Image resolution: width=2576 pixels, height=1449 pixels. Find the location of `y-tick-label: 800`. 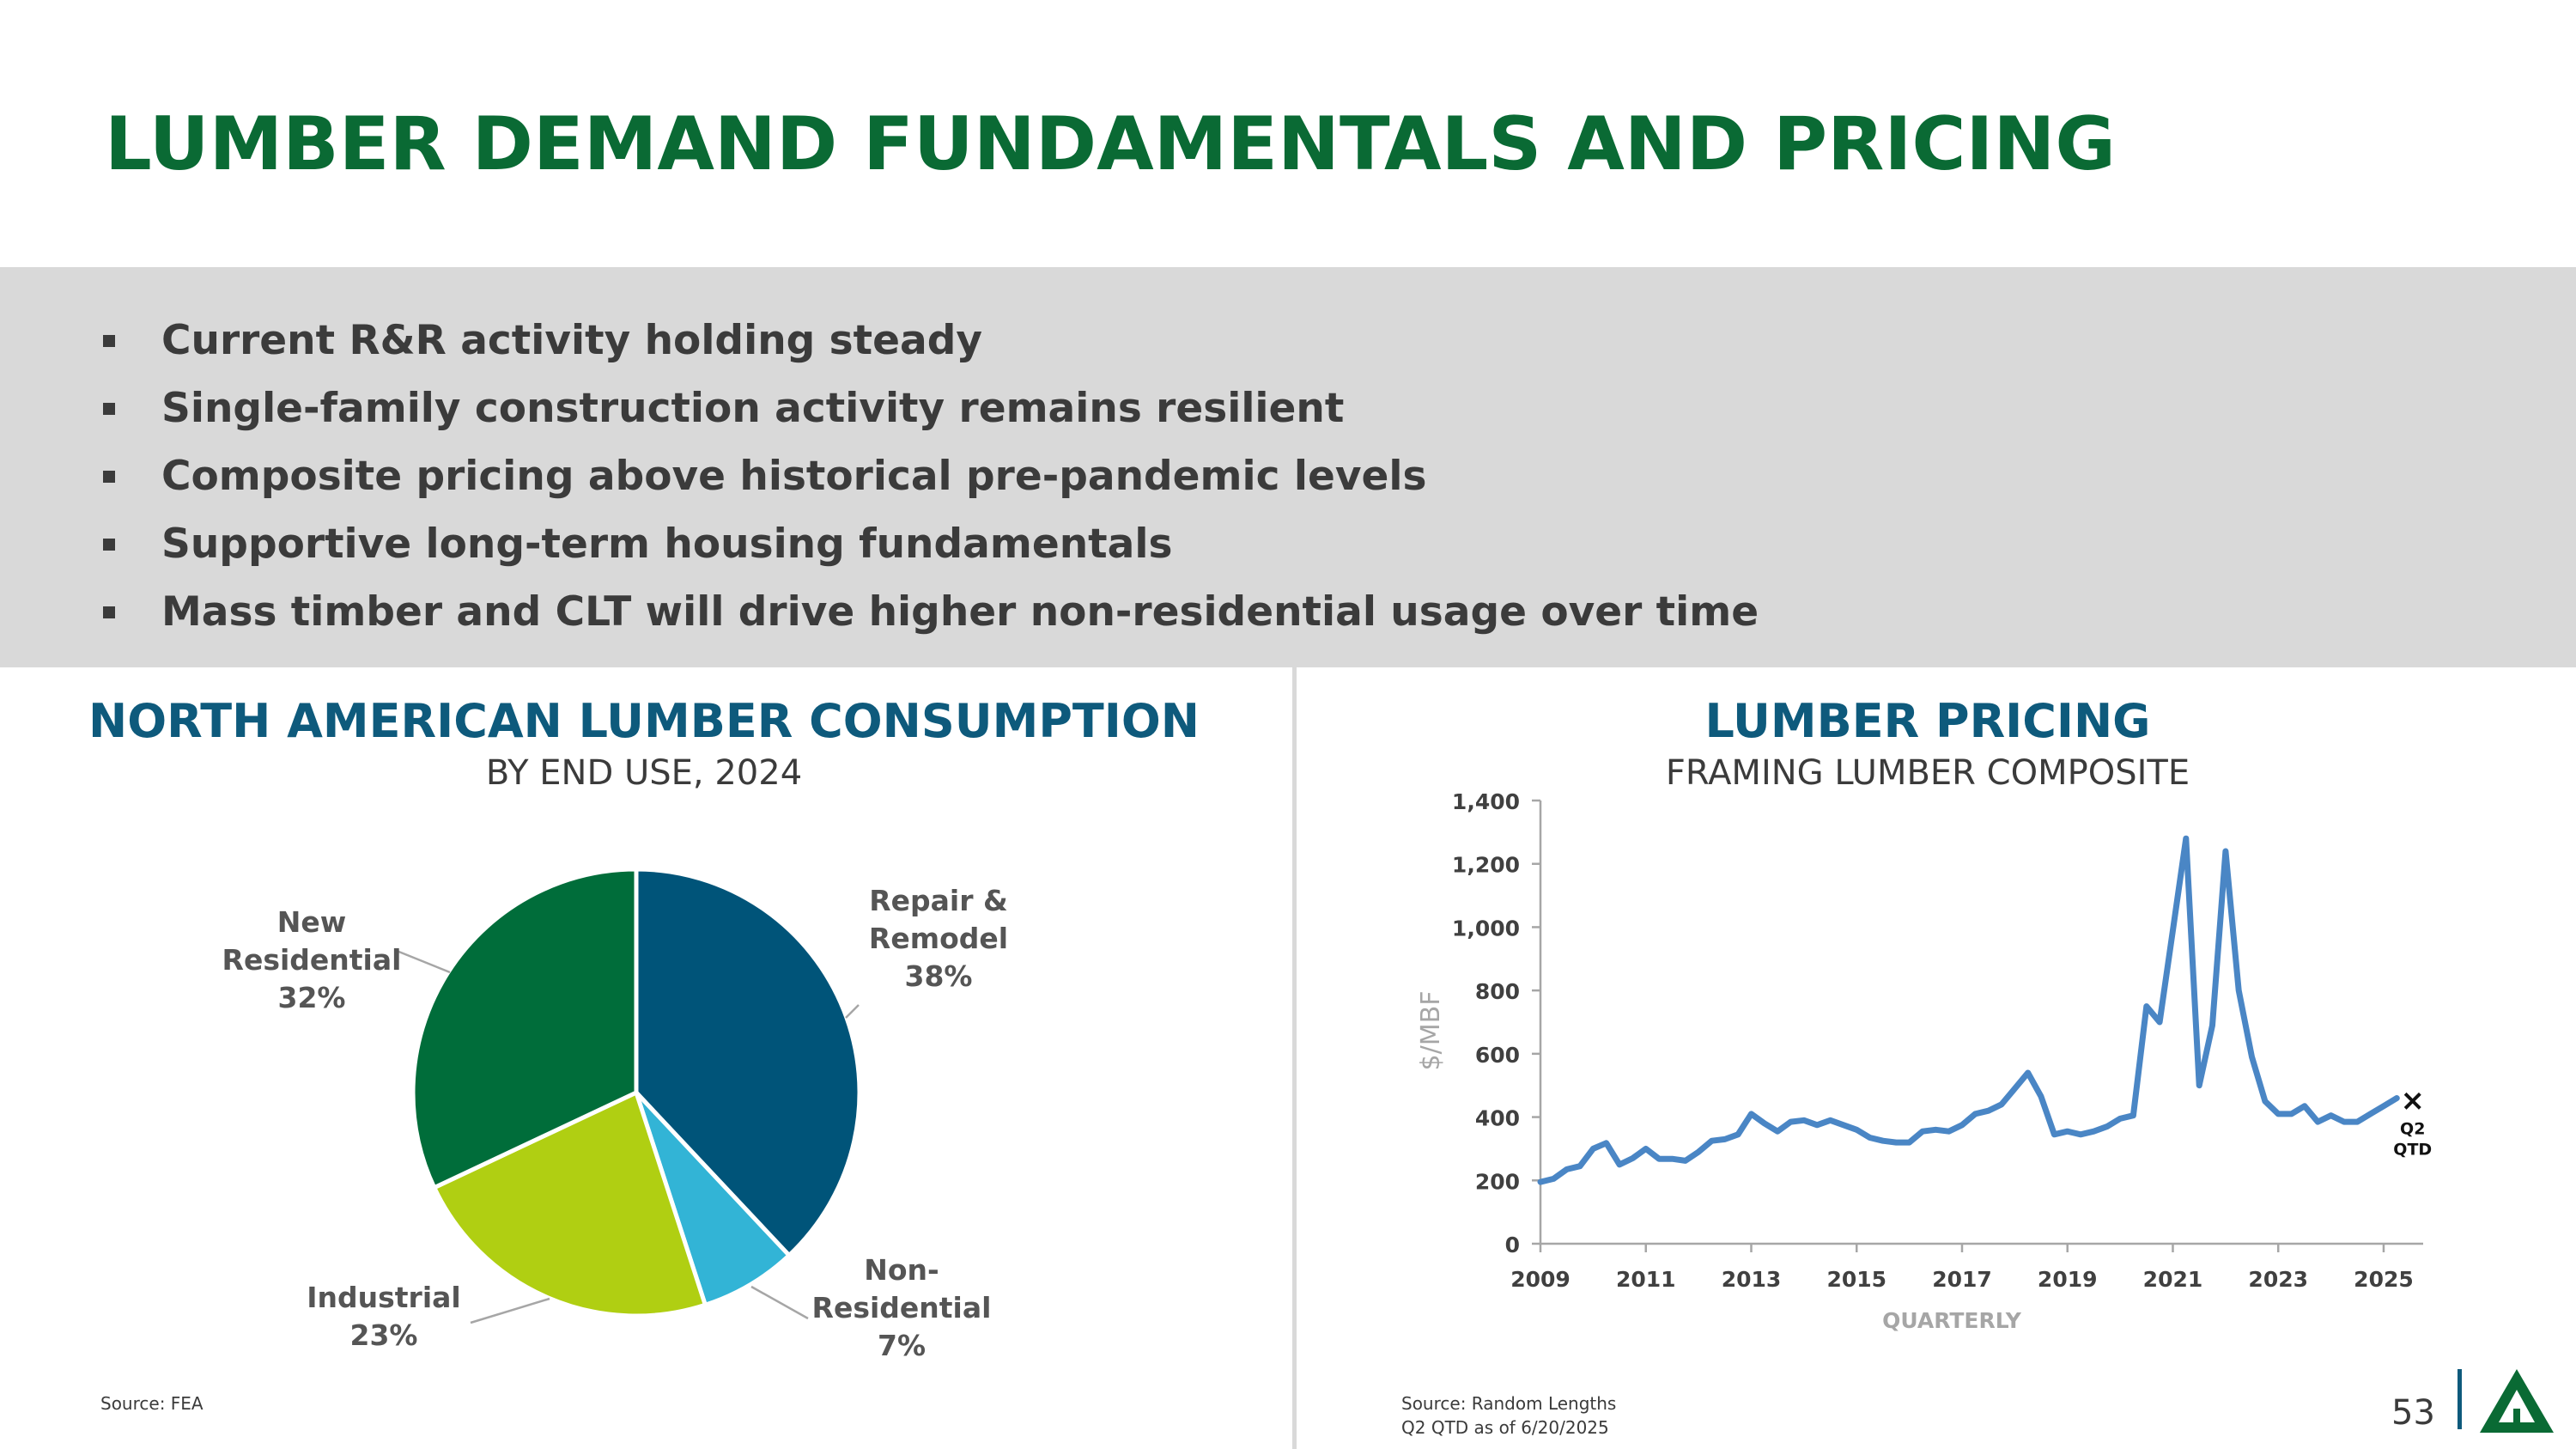

y-tick-label: 800 is located at coordinates (1497, 991).